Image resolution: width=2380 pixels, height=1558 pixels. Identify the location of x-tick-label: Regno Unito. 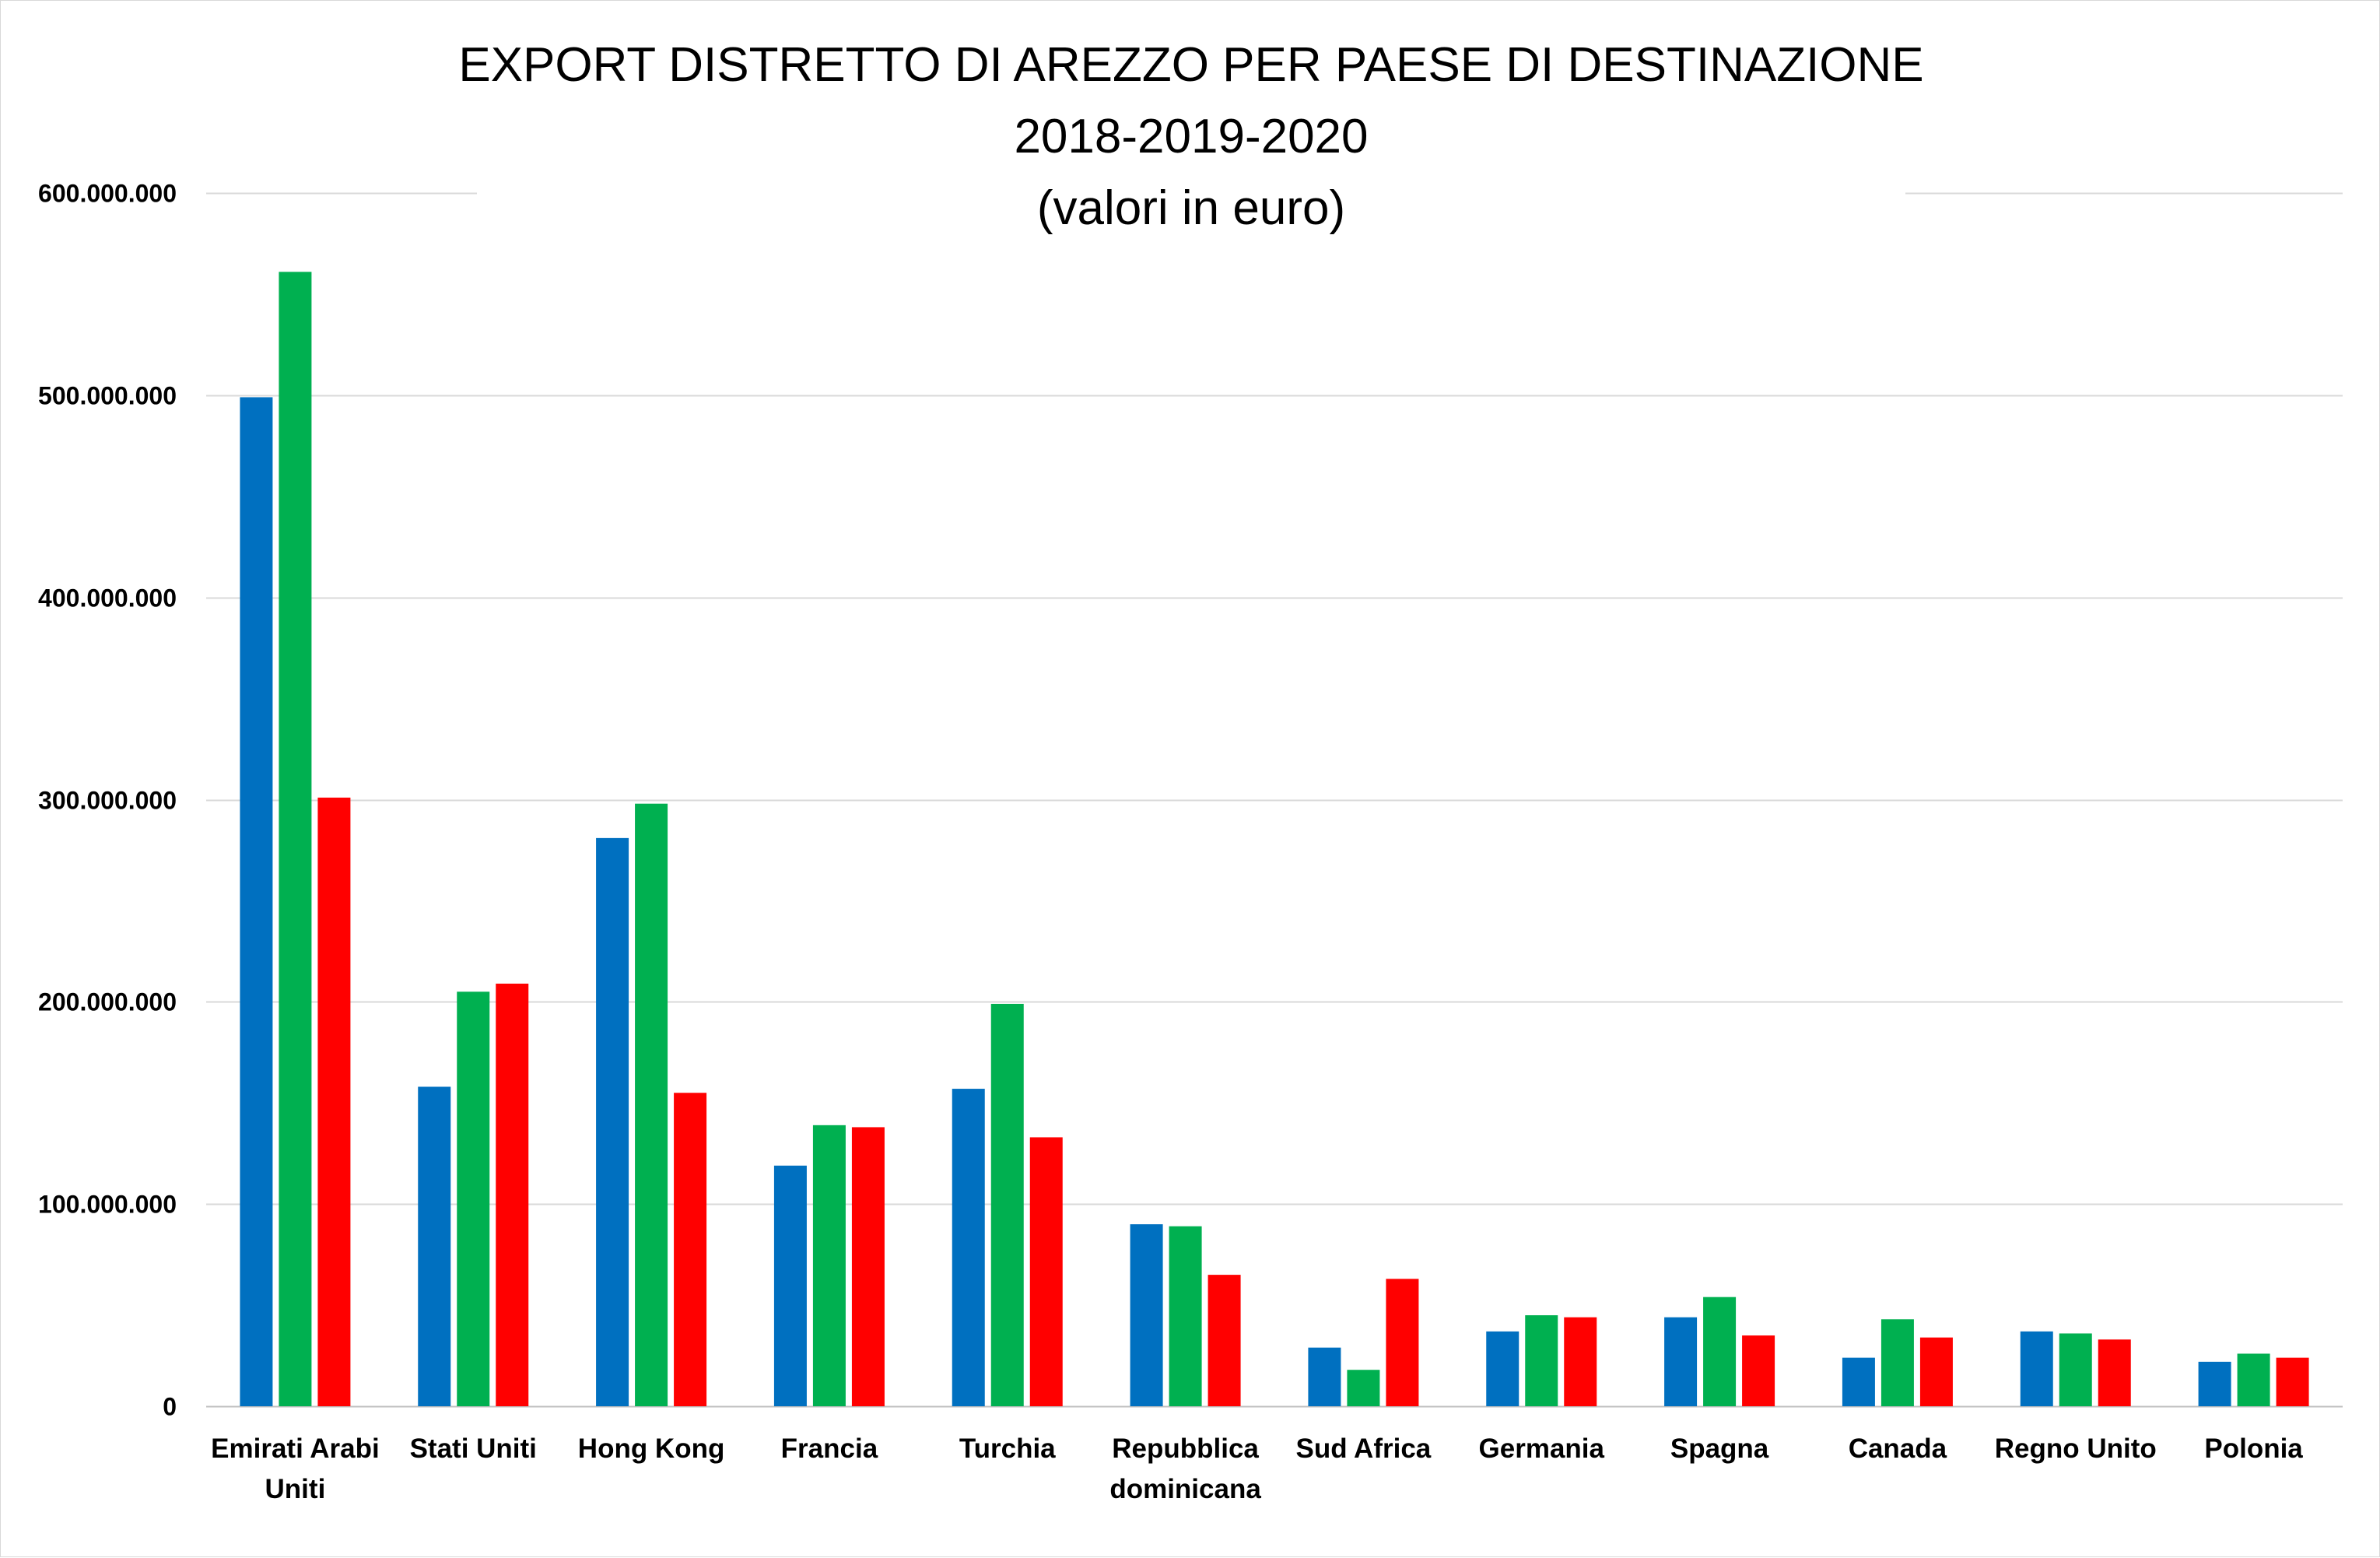
(2076, 1448).